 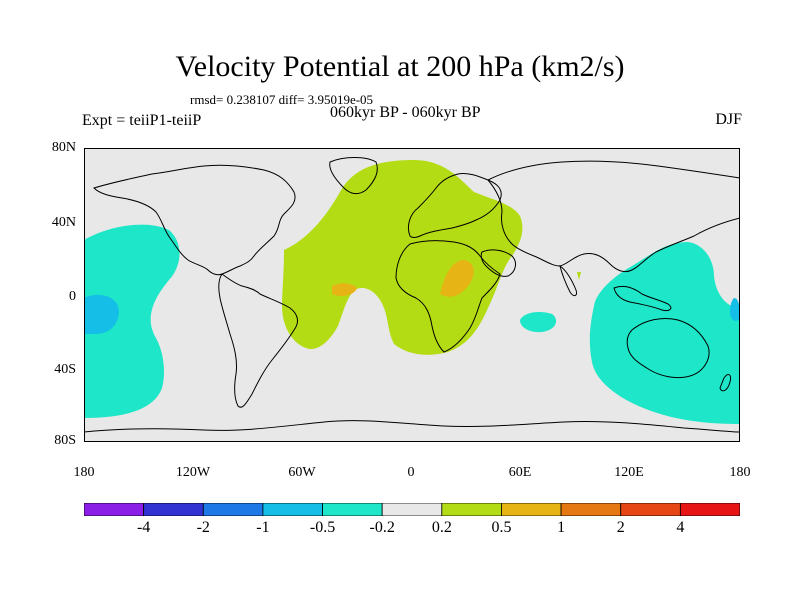 I want to click on positive-core-africa, so click(x=457, y=278).